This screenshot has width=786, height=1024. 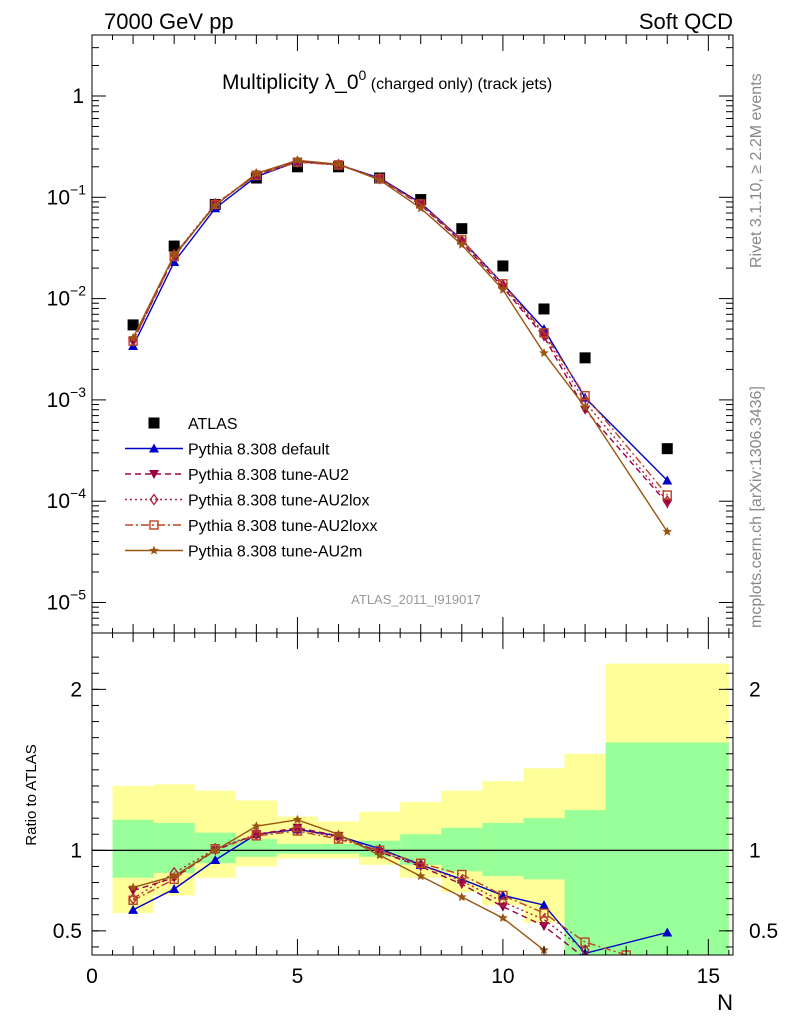 I want to click on legend-entry: Pythia 8.308 default, so click(x=227, y=450).